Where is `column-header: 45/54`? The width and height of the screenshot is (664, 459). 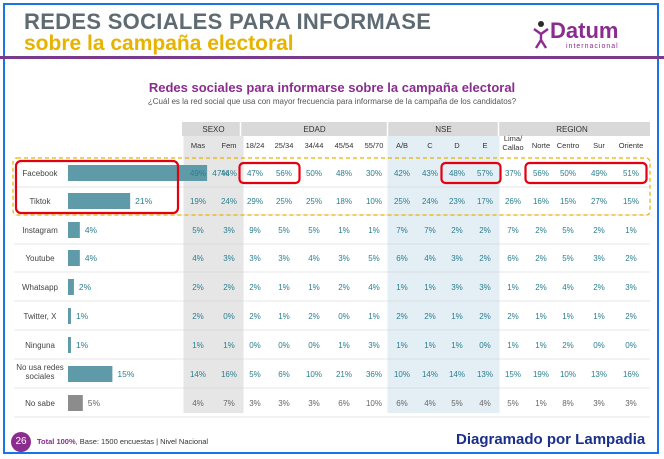
column-header: 45/54 is located at coordinates (344, 145).